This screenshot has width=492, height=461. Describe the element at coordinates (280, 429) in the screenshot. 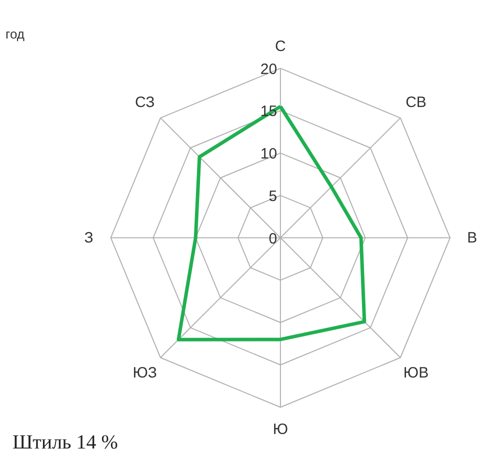

I see `spoke-label: Ю` at that location.